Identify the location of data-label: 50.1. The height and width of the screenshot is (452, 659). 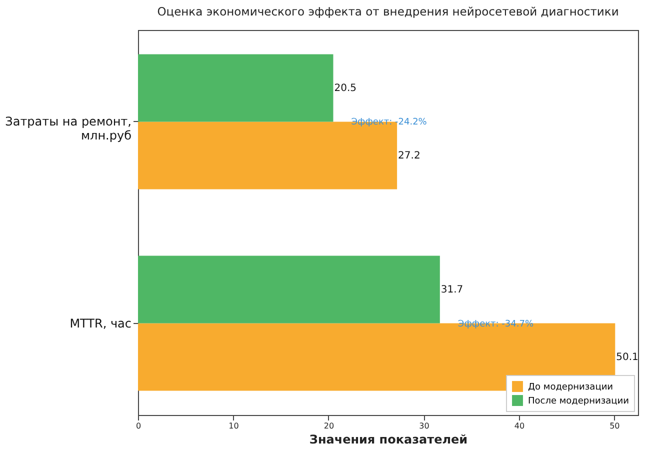
(627, 358).